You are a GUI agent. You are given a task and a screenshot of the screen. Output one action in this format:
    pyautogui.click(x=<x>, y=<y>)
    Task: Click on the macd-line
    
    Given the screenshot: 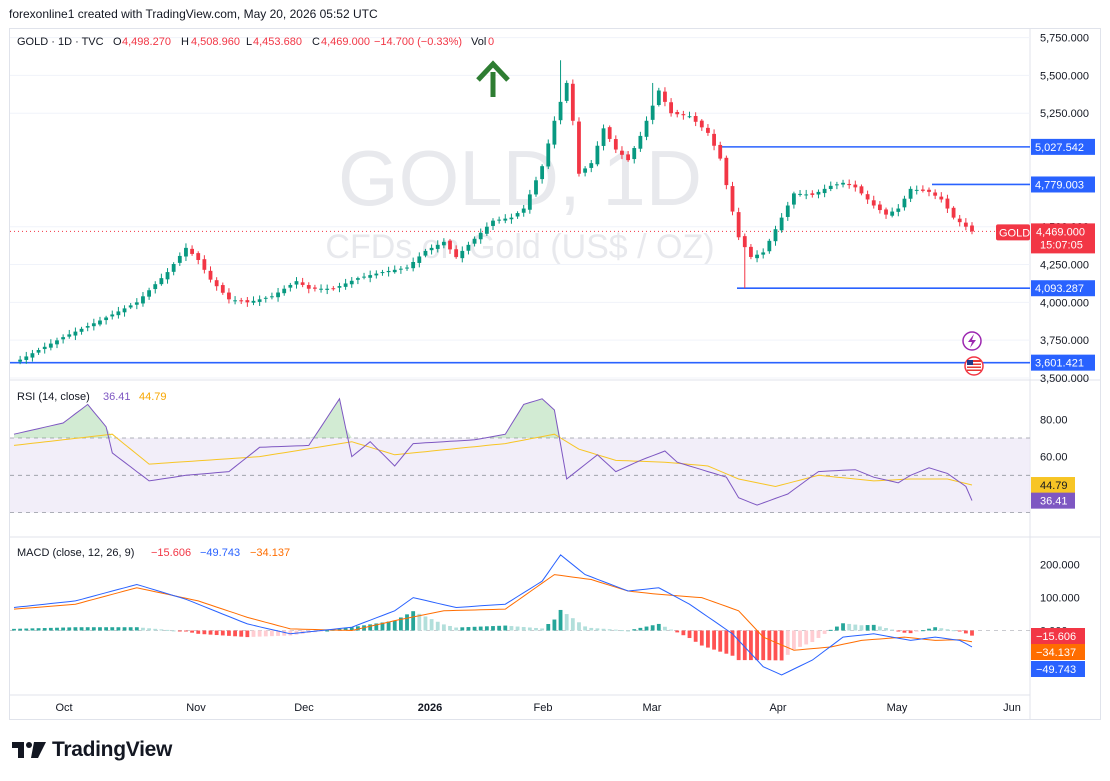 What is the action you would take?
    pyautogui.click(x=493, y=615)
    